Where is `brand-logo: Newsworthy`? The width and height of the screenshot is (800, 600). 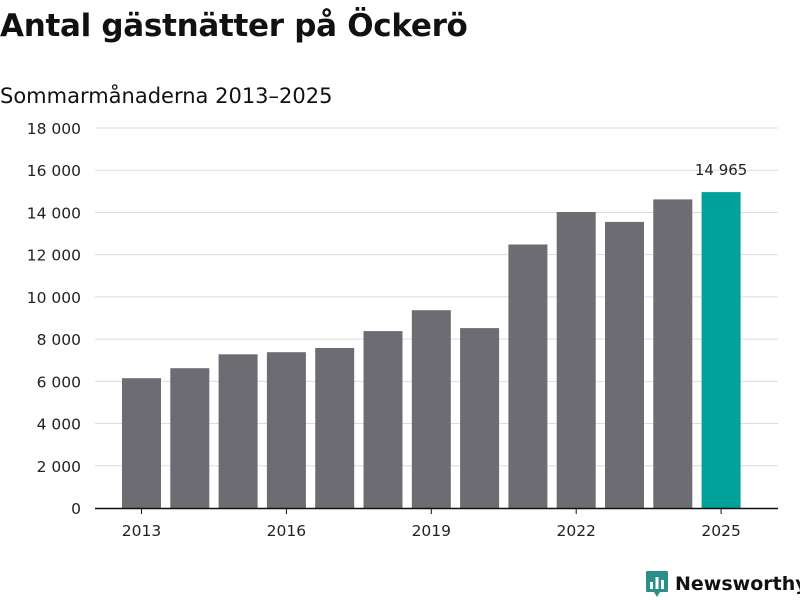 brand-logo: Newsworthy is located at coordinates (722, 584).